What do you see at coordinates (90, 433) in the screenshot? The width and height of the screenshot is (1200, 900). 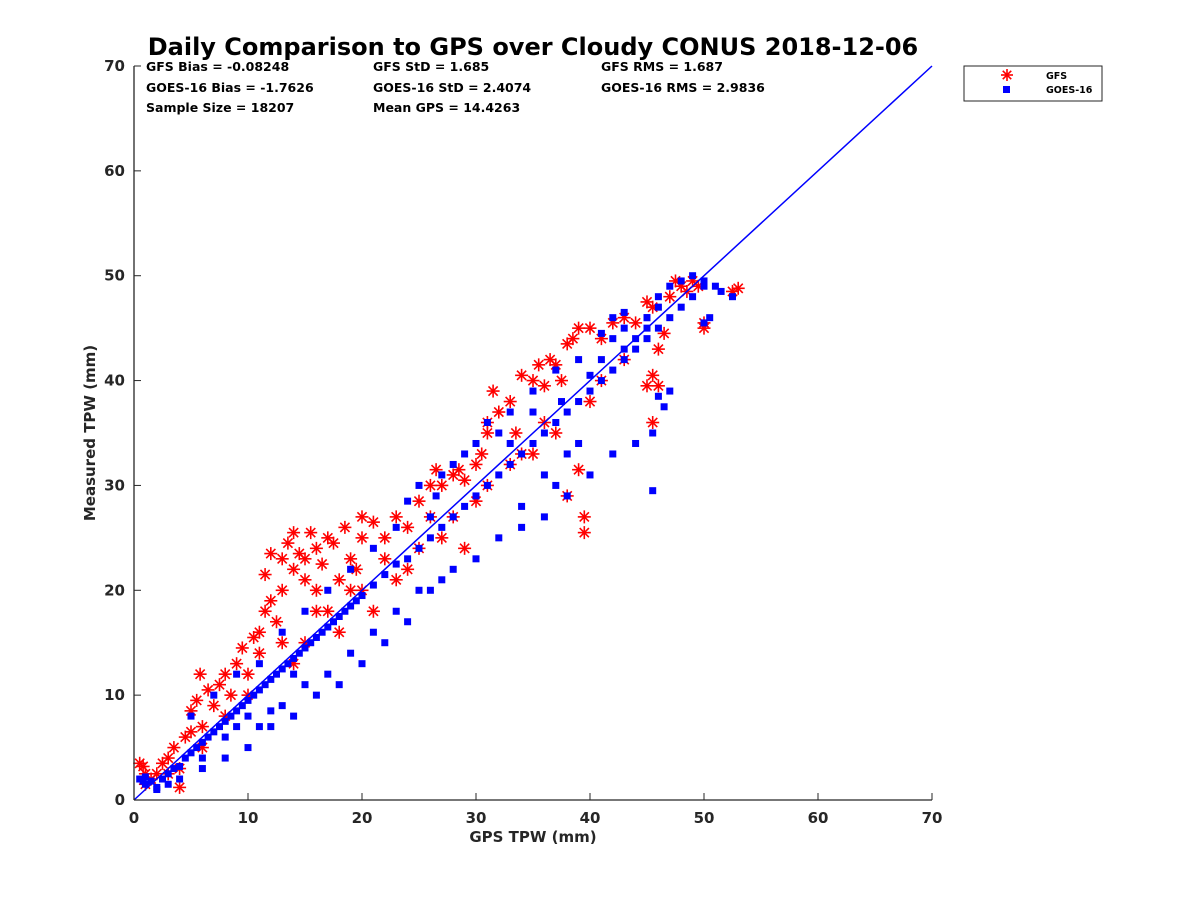 I see `y-axis-label: Measured TPW (mm)` at bounding box center [90, 433].